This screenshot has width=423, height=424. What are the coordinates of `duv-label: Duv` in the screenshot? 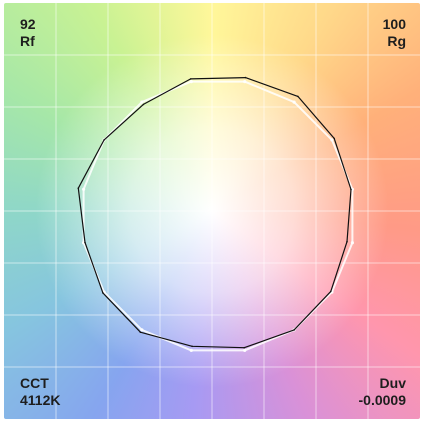 It's located at (392, 383).